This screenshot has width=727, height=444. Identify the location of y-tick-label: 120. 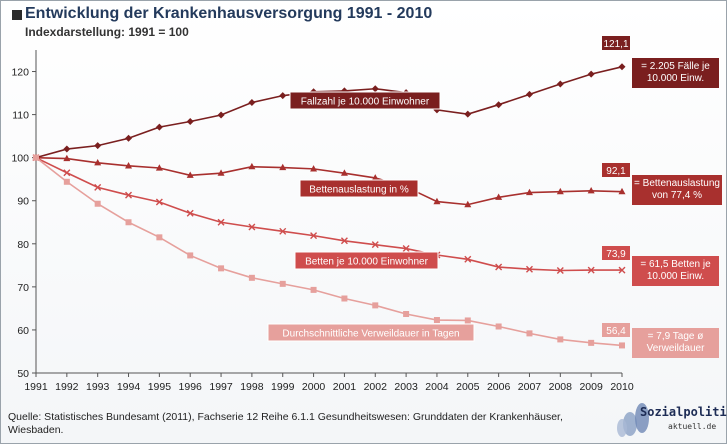
(20, 73).